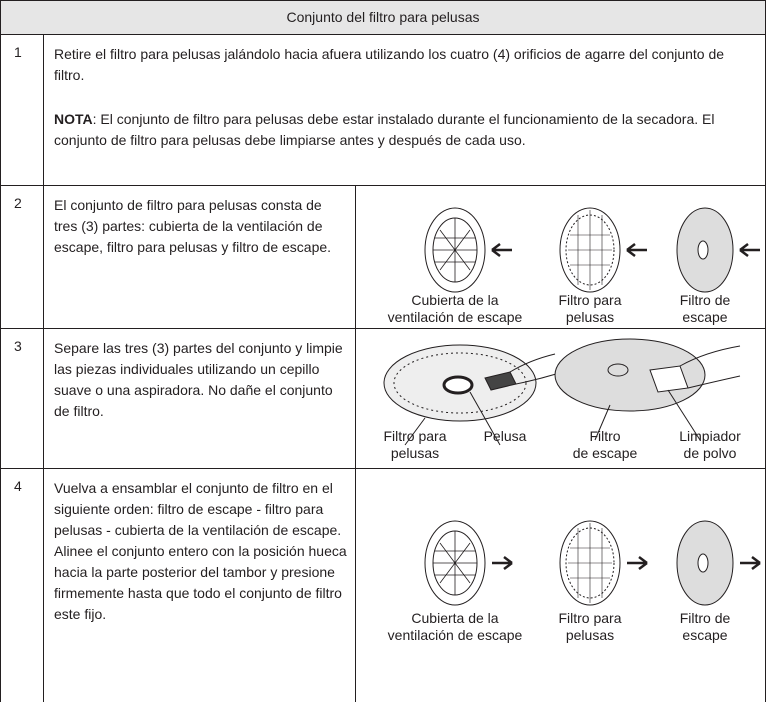  I want to click on caption-line: de escape, so click(605, 453).